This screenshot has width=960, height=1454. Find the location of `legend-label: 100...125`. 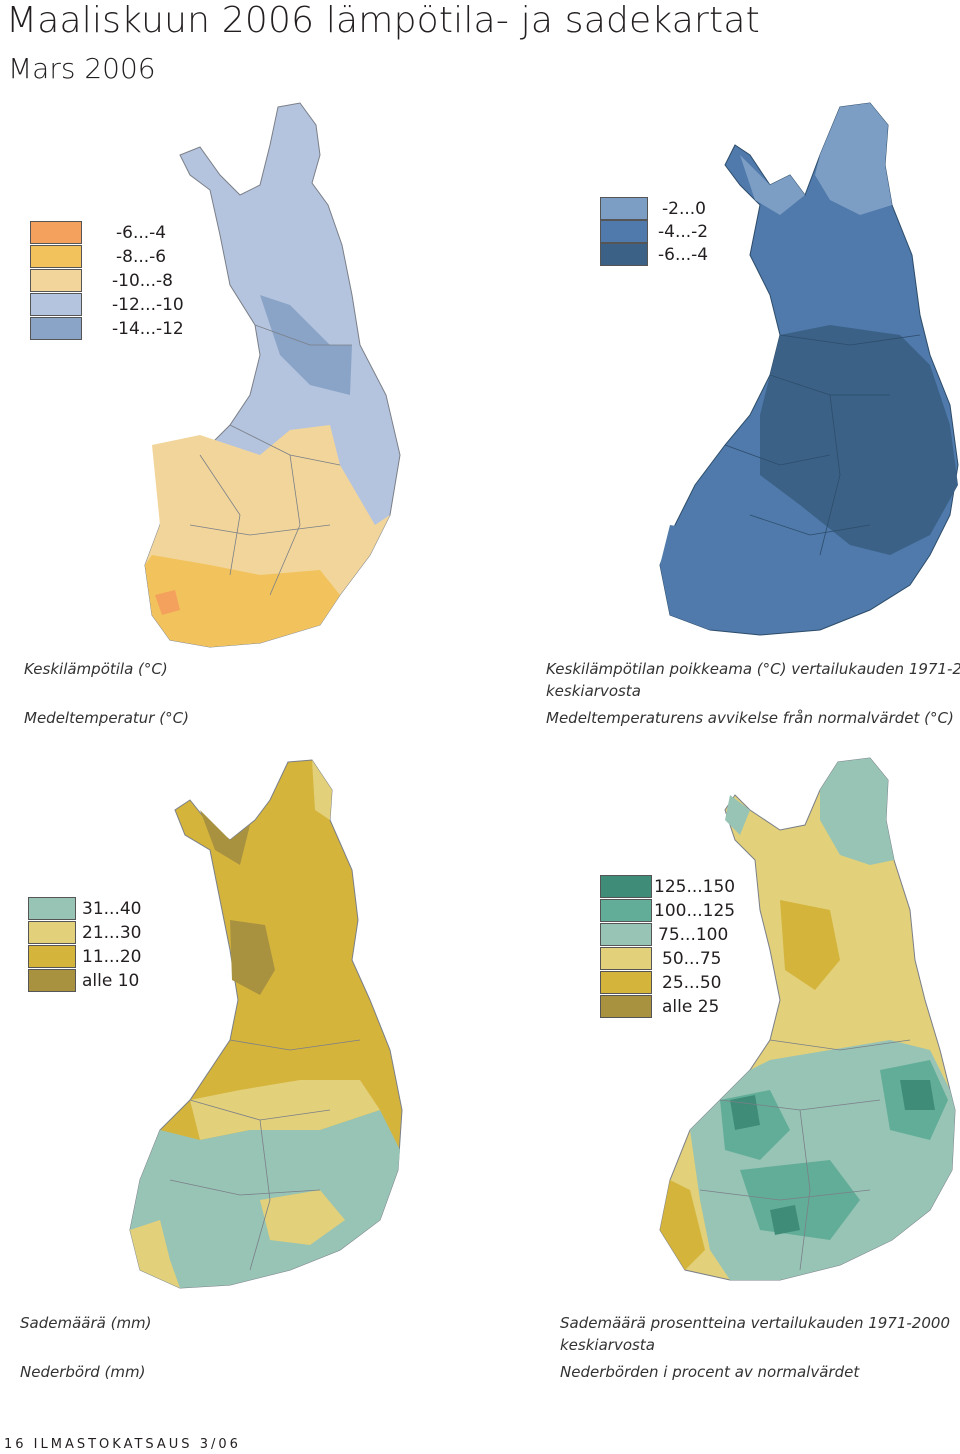

legend-label: 100...125 is located at coordinates (695, 910).